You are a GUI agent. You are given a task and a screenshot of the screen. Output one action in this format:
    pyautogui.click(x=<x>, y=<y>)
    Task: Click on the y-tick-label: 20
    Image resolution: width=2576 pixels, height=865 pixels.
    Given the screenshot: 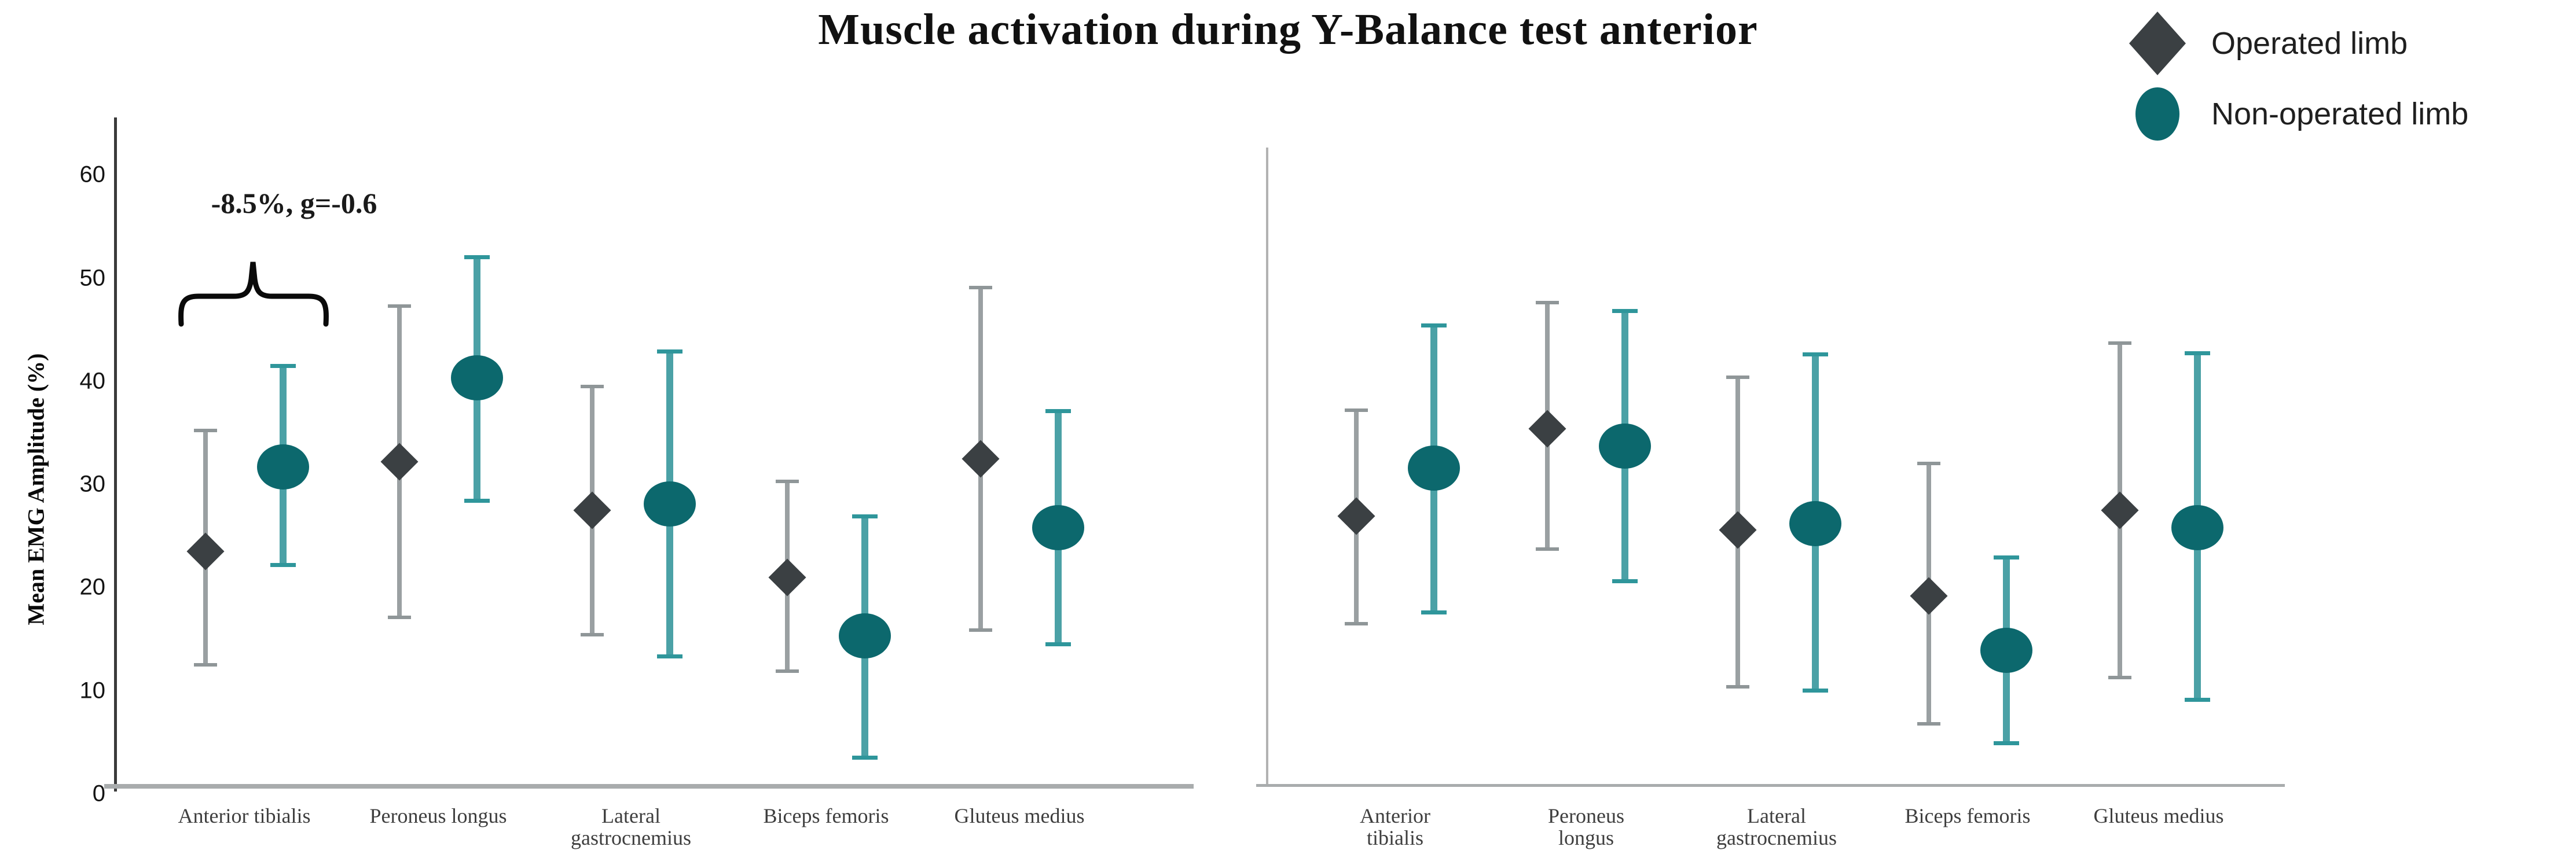 What is the action you would take?
    pyautogui.click(x=92, y=587)
    